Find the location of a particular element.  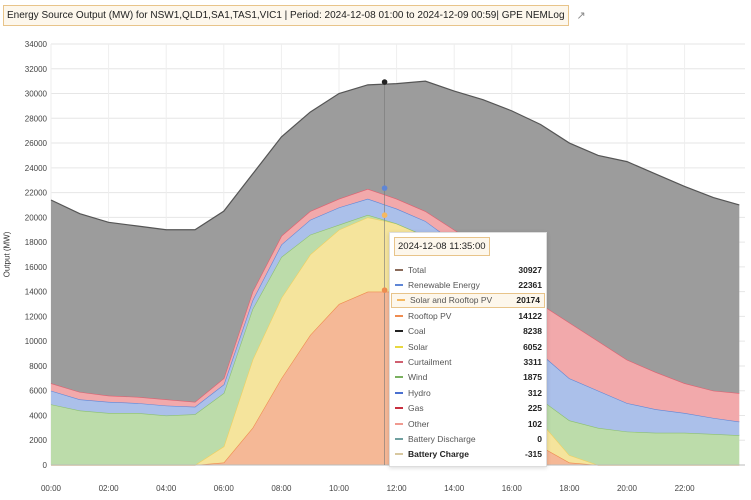

tooltip-value: 3311 is located at coordinates (532, 362).